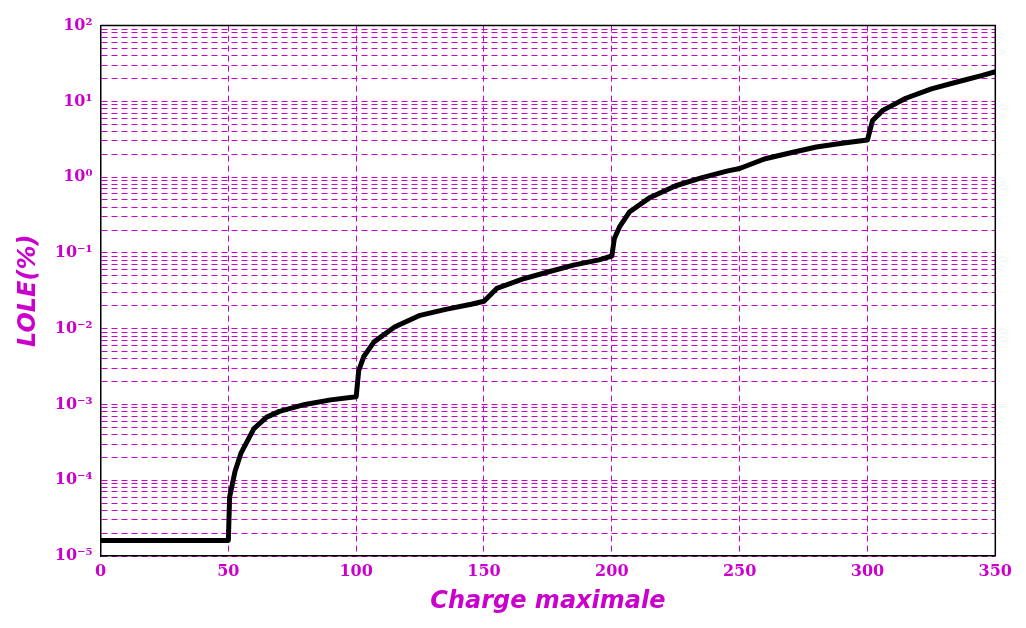 The height and width of the screenshot is (628, 1026). What do you see at coordinates (100, 570) in the screenshot?
I see `x-tick-label: 0` at bounding box center [100, 570].